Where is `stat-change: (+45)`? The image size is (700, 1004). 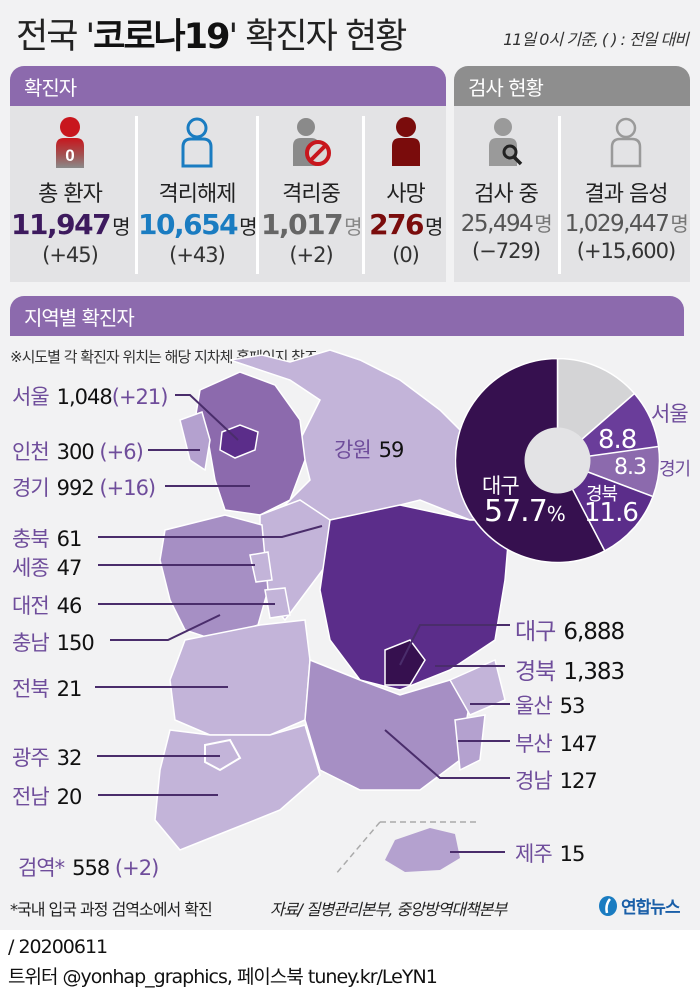 stat-change: (+45) is located at coordinates (70, 255).